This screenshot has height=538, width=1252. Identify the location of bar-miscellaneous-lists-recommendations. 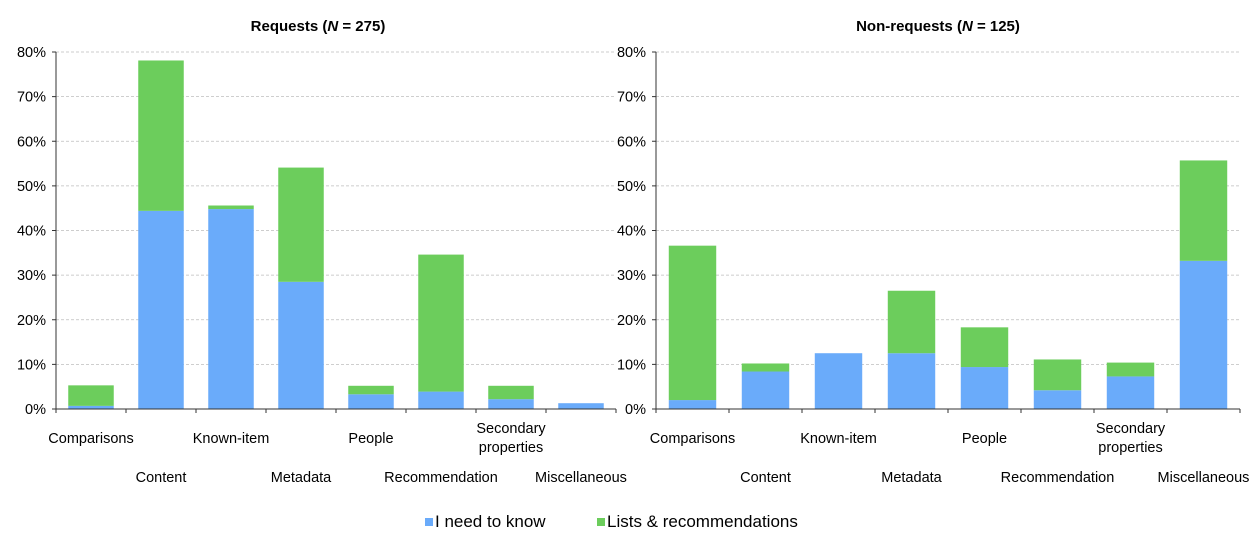
(1203, 210).